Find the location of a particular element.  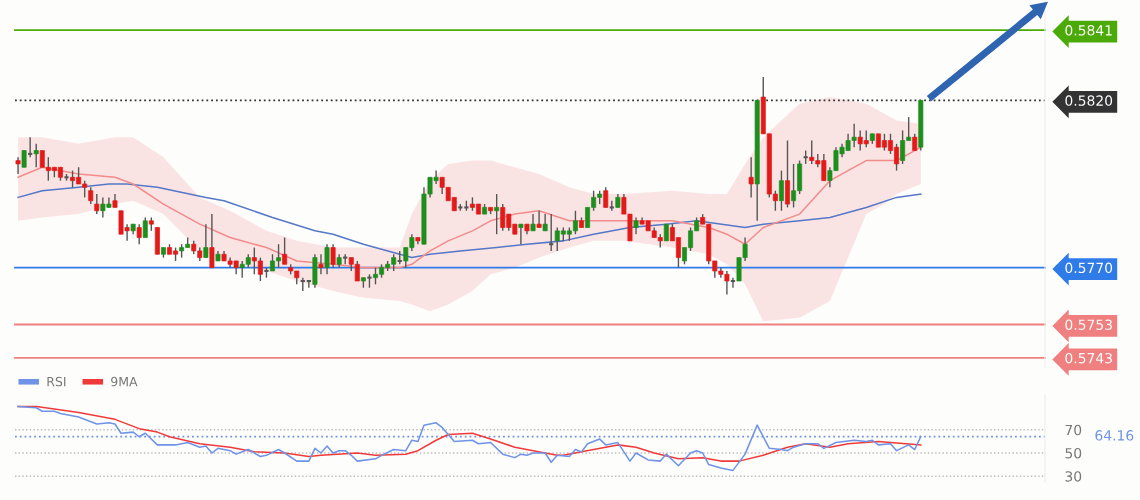

line-series is located at coordinates (469, 221).